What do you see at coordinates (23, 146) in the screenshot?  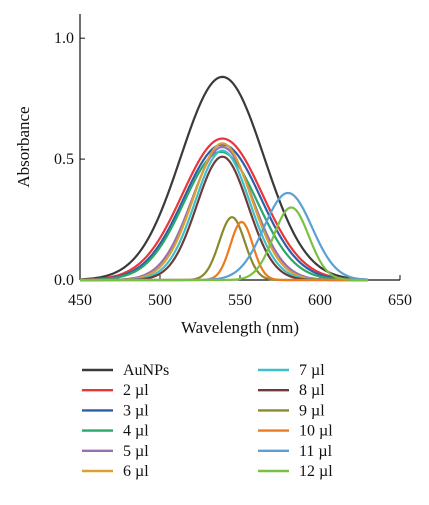 I see `y-axis-label: Absorbance` at bounding box center [23, 146].